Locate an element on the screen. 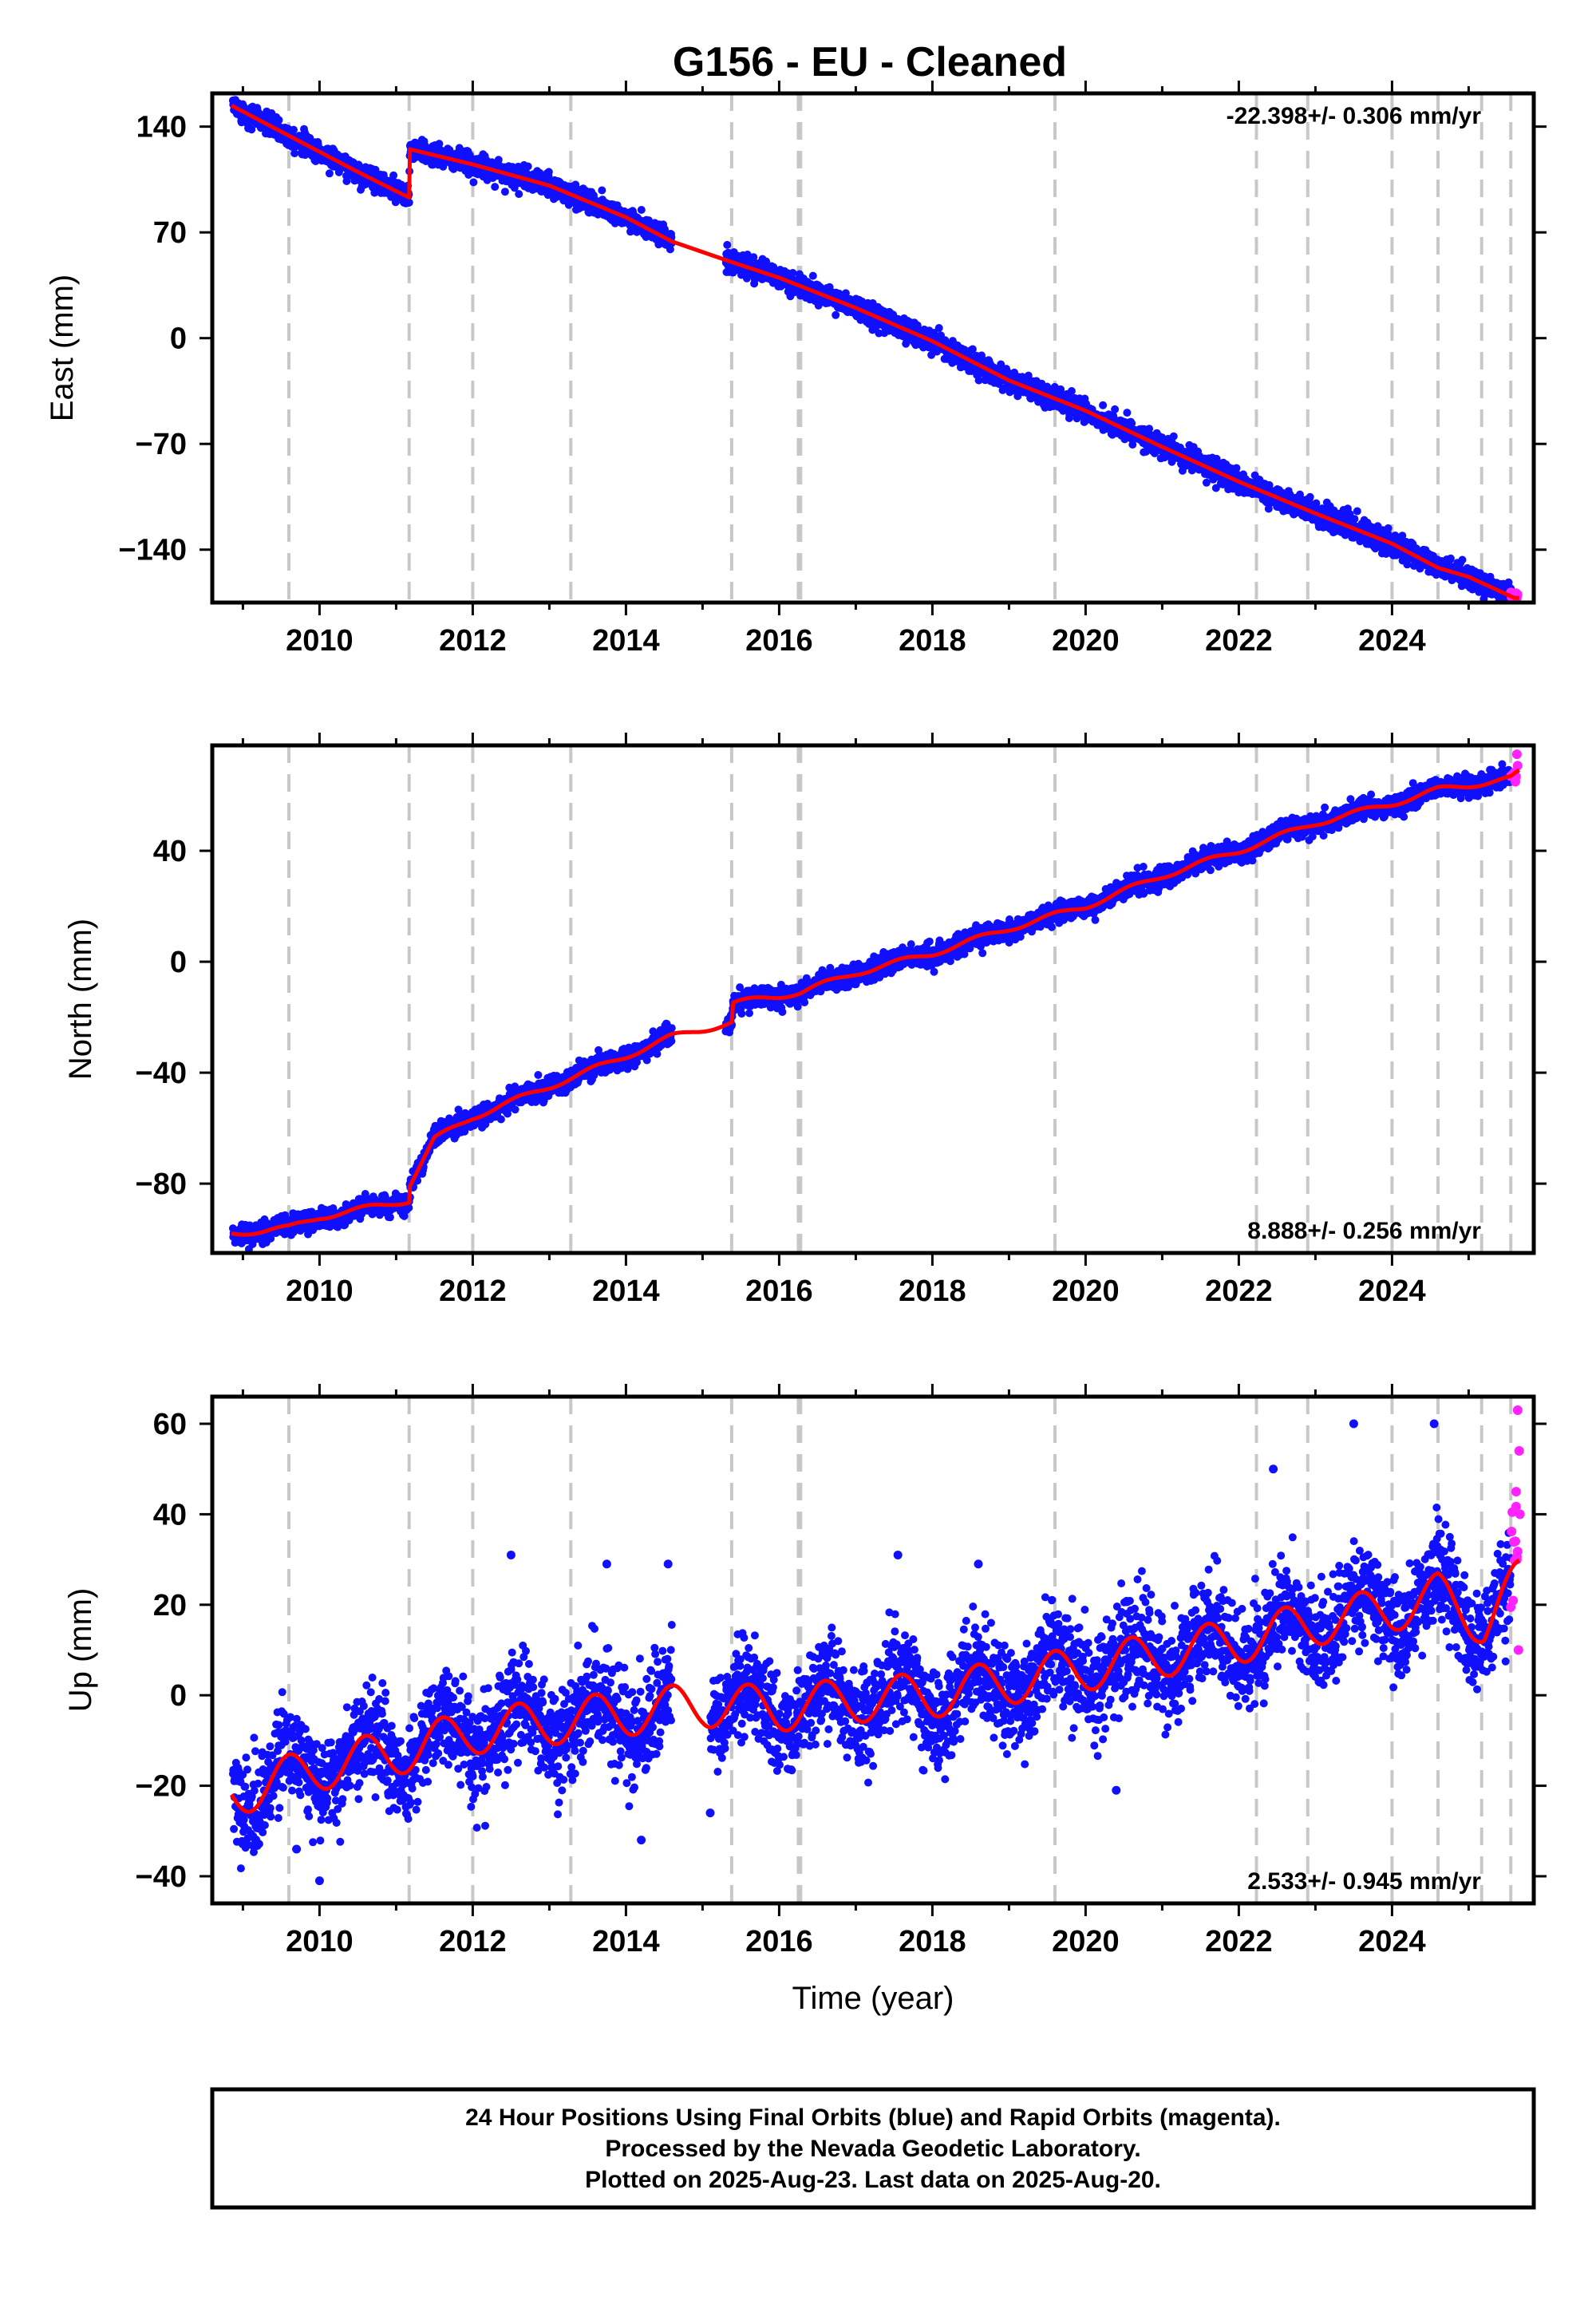  y-tick-label: 70 is located at coordinates (170, 233).